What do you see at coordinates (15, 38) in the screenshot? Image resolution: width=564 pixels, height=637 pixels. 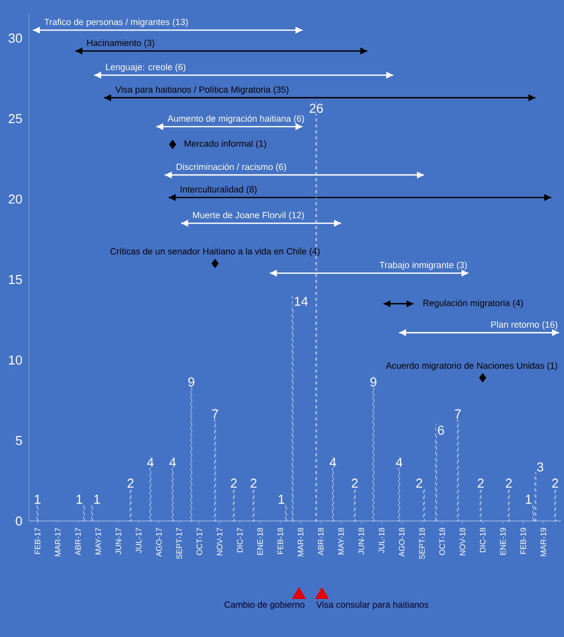 I see `y-tick-label: 30` at bounding box center [15, 38].